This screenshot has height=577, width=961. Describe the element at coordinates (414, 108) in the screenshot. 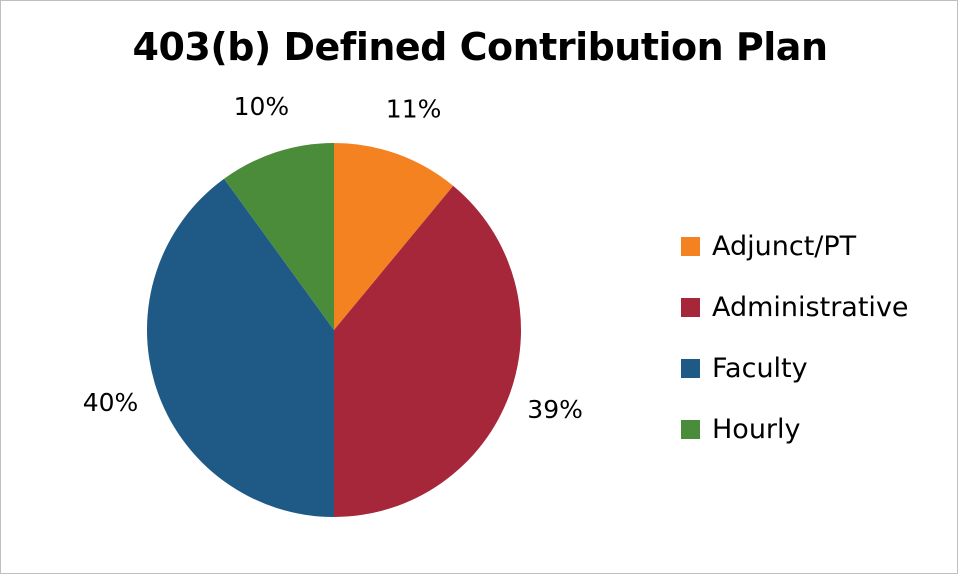

I see `data-label-adjunct-pt: 11%` at that location.